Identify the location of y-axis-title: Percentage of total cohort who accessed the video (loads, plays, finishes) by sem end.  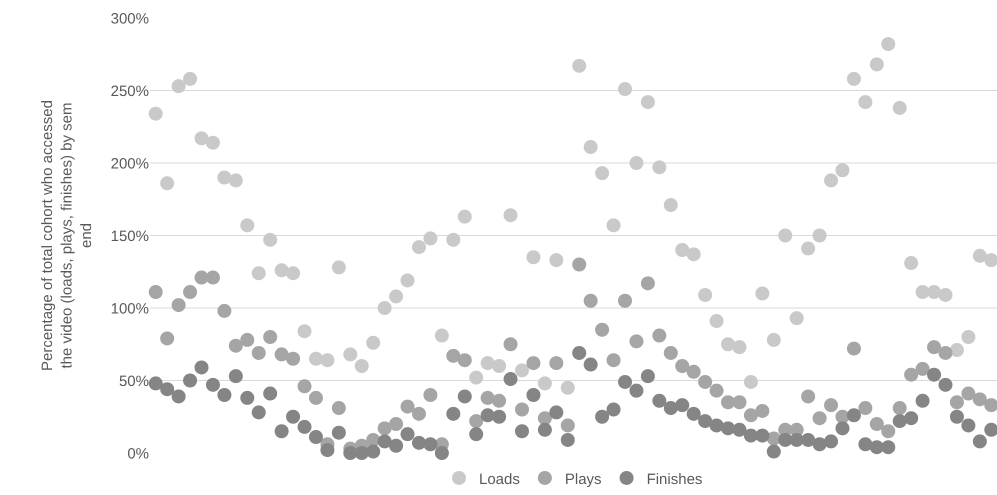
(66, 235).